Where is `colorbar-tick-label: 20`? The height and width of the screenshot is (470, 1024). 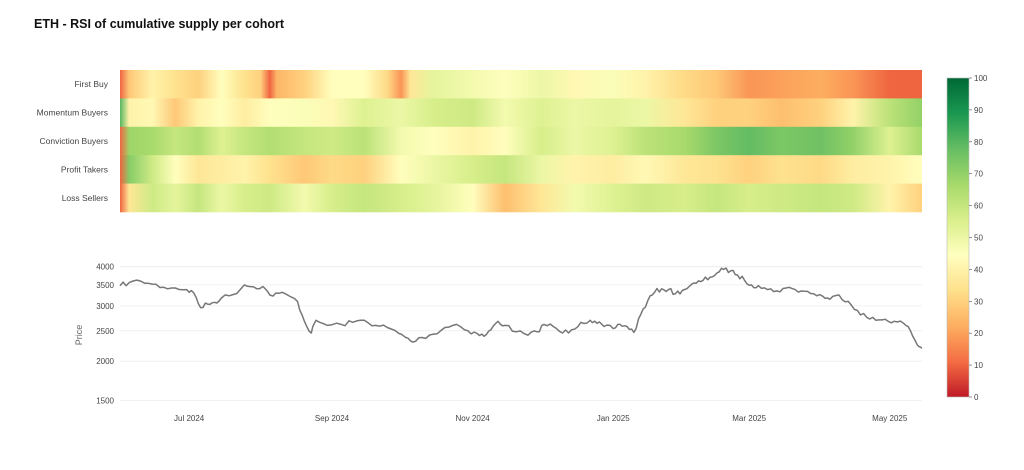
colorbar-tick-label: 20 is located at coordinates (978, 333).